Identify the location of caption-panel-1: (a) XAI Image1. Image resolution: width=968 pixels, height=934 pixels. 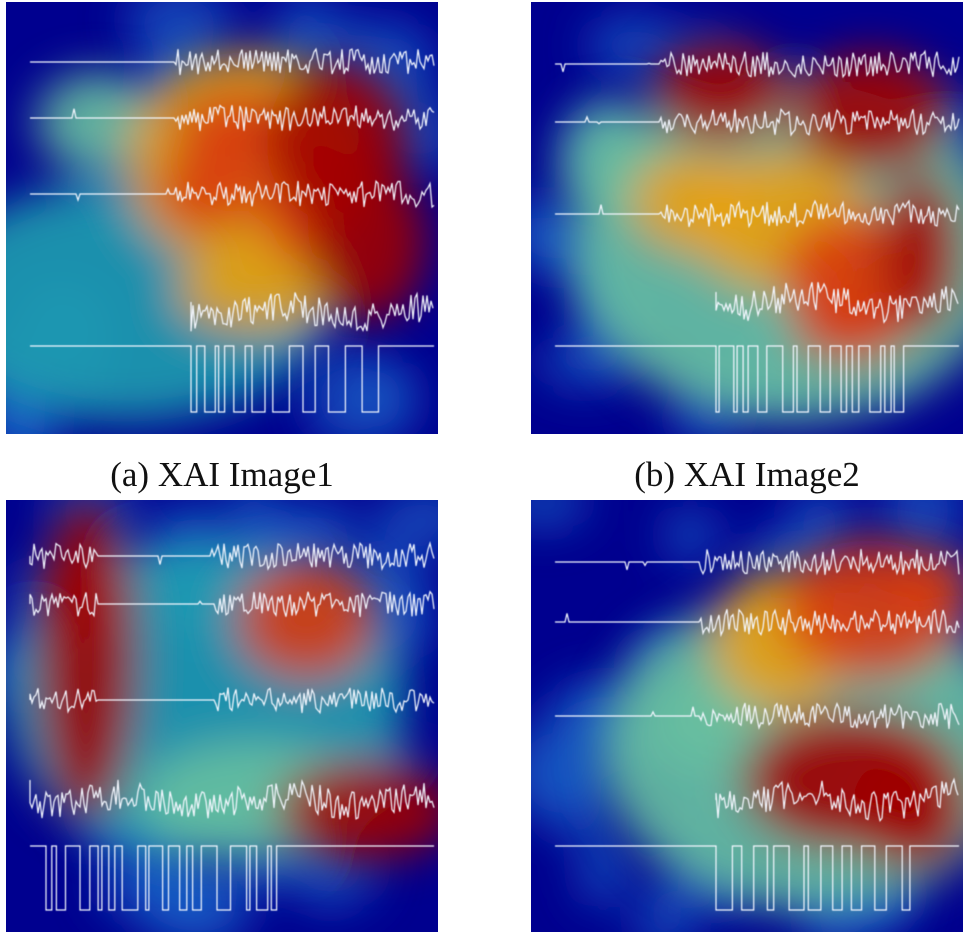
(222, 474).